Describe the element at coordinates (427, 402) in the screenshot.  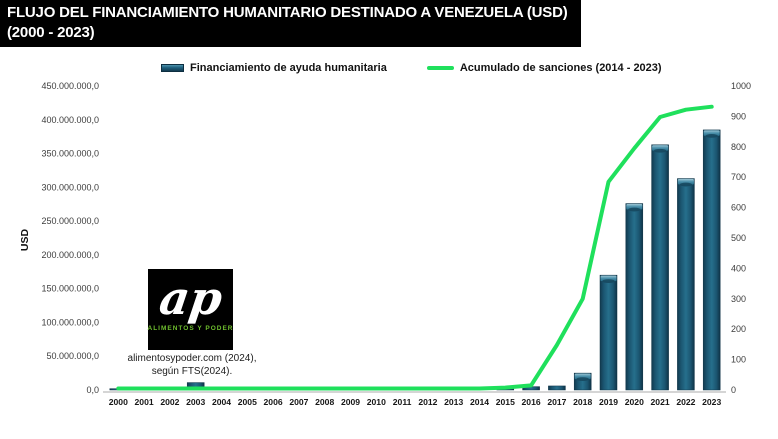
I see `x-axis-label-2012: 2012` at that location.